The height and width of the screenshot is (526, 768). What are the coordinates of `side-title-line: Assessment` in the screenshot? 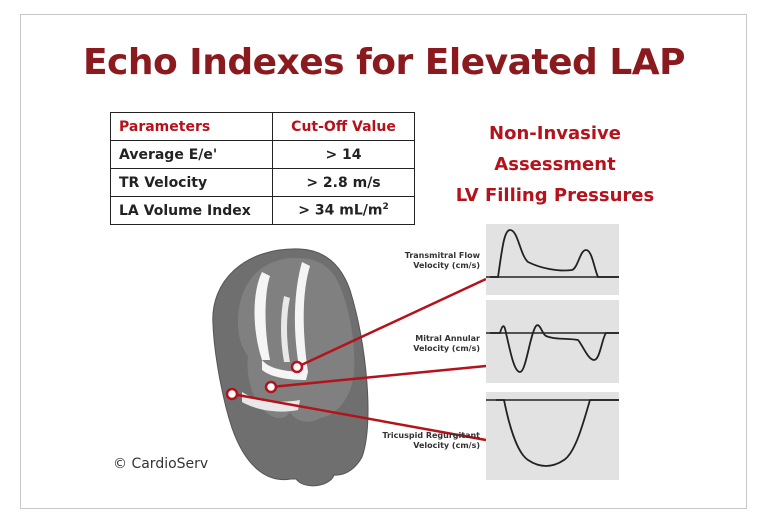 It's located at (555, 164).